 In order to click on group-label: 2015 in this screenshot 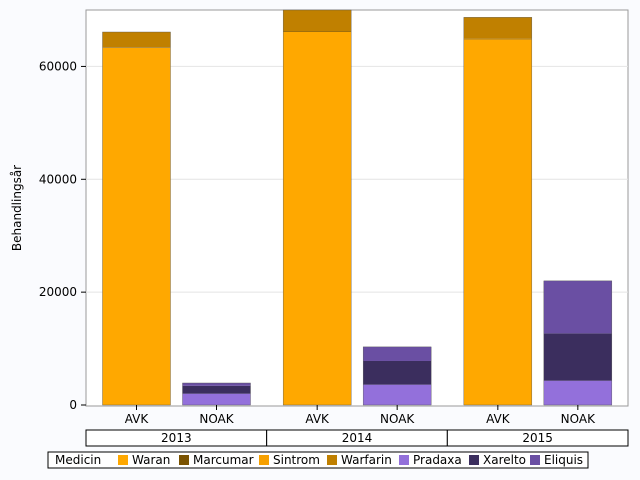, I will do `click(537, 438)`.